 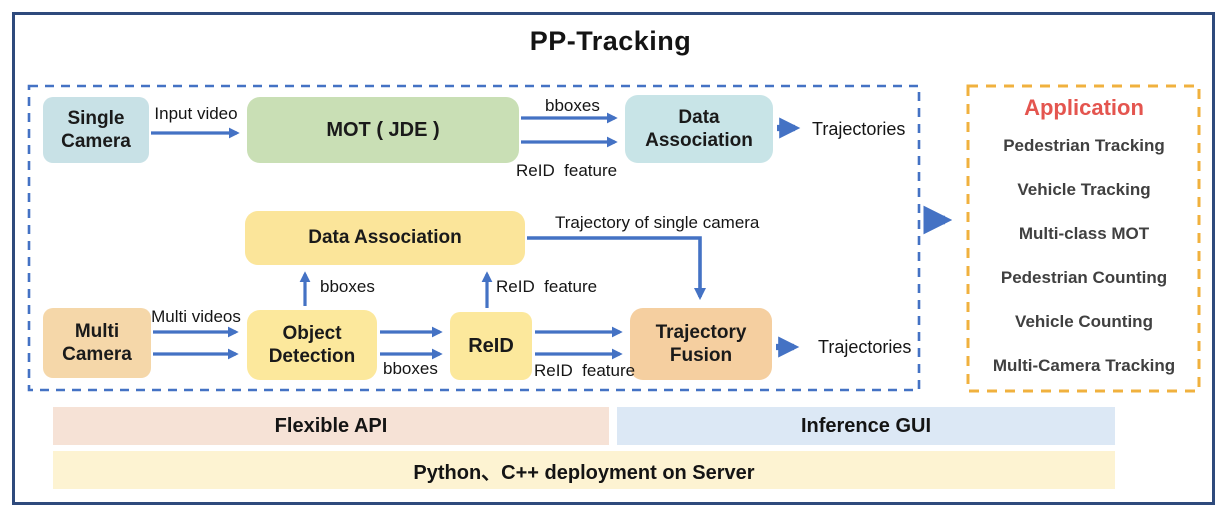 I want to click on edge-label-reid-feature-up: ReID feature, so click(x=547, y=286).